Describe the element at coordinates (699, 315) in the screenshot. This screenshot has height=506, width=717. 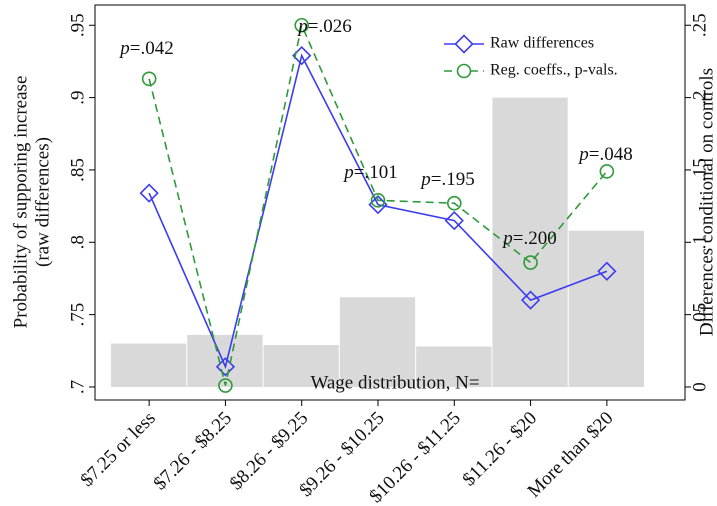
I see `y2-tick-label: .05` at that location.